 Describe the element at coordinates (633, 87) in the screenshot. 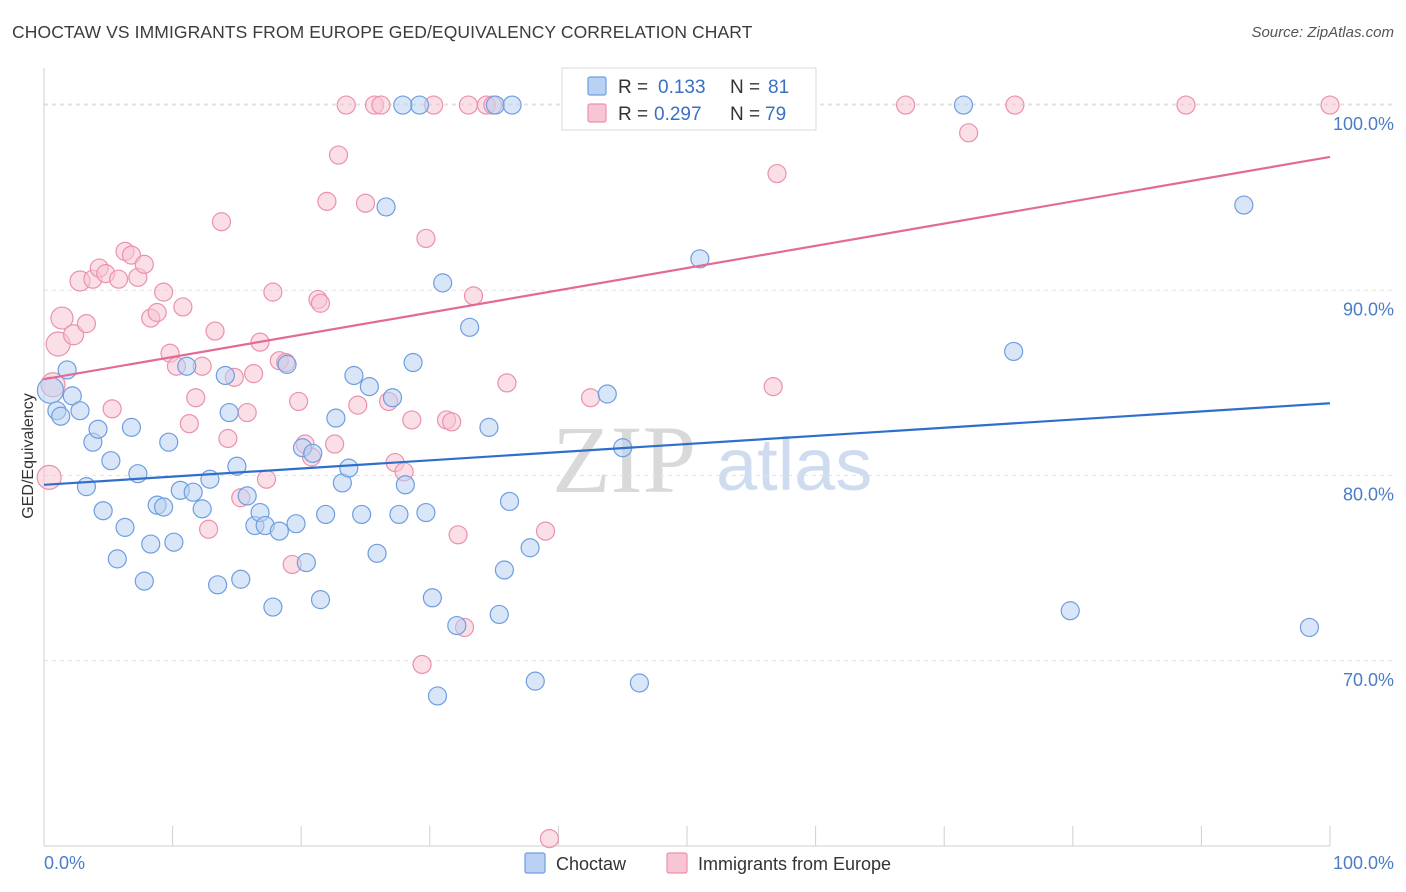

I see `legend-r-label-choctaw: R =` at that location.